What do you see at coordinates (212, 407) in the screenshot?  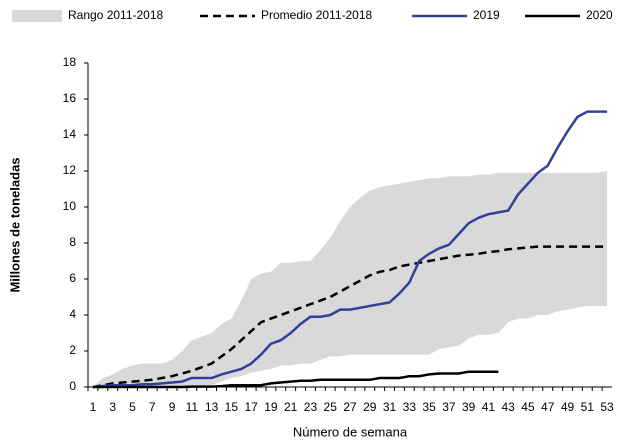 I see `x-tick-label: 13` at bounding box center [212, 407].